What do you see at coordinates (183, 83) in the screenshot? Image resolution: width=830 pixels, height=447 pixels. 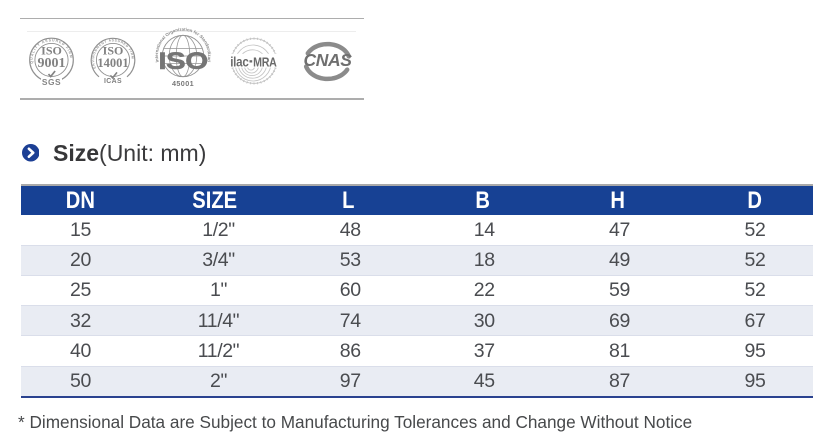 I see `svg-text: 45001` at bounding box center [183, 83].